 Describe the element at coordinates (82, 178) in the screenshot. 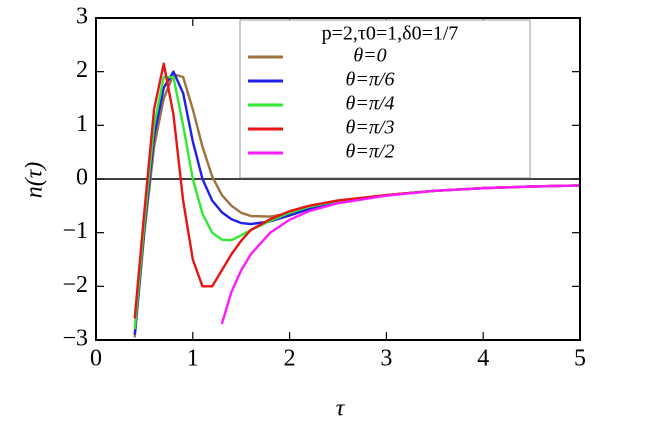

I see `y-tick-label: 0` at that location.